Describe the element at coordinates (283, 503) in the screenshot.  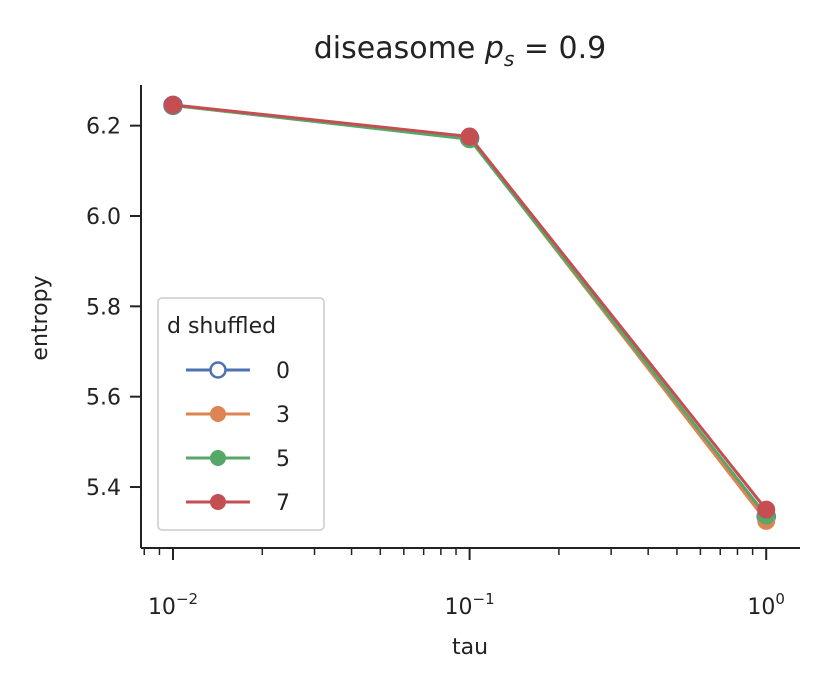
I see `legend-label: 7` at that location.